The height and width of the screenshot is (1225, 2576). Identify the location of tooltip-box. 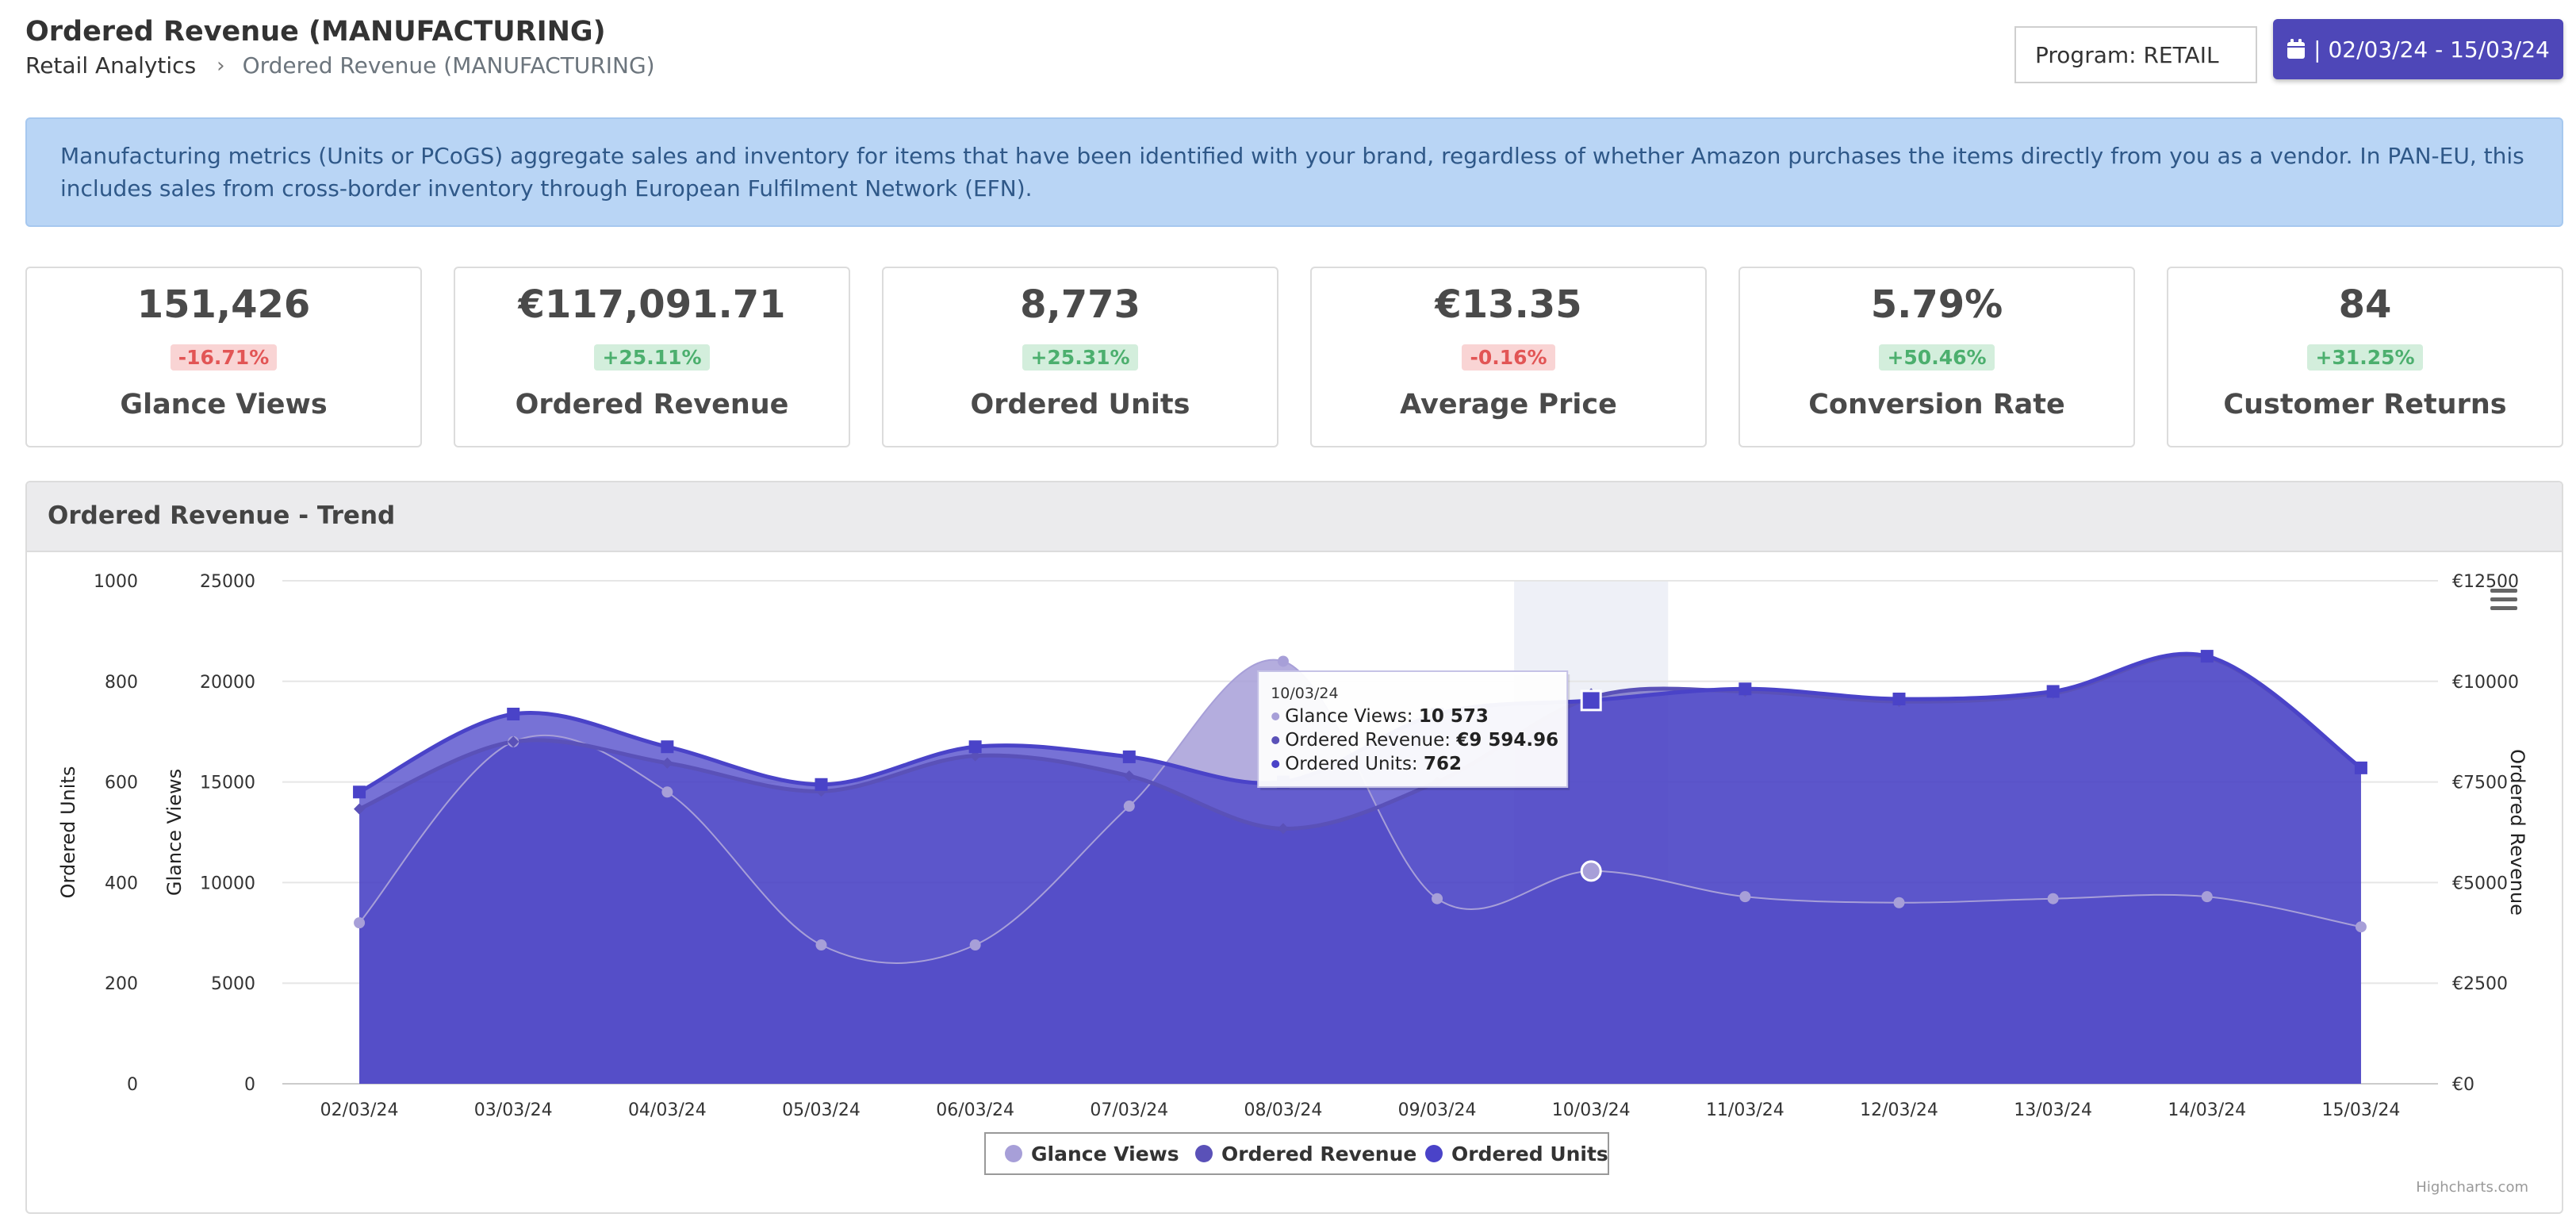
(1413, 729).